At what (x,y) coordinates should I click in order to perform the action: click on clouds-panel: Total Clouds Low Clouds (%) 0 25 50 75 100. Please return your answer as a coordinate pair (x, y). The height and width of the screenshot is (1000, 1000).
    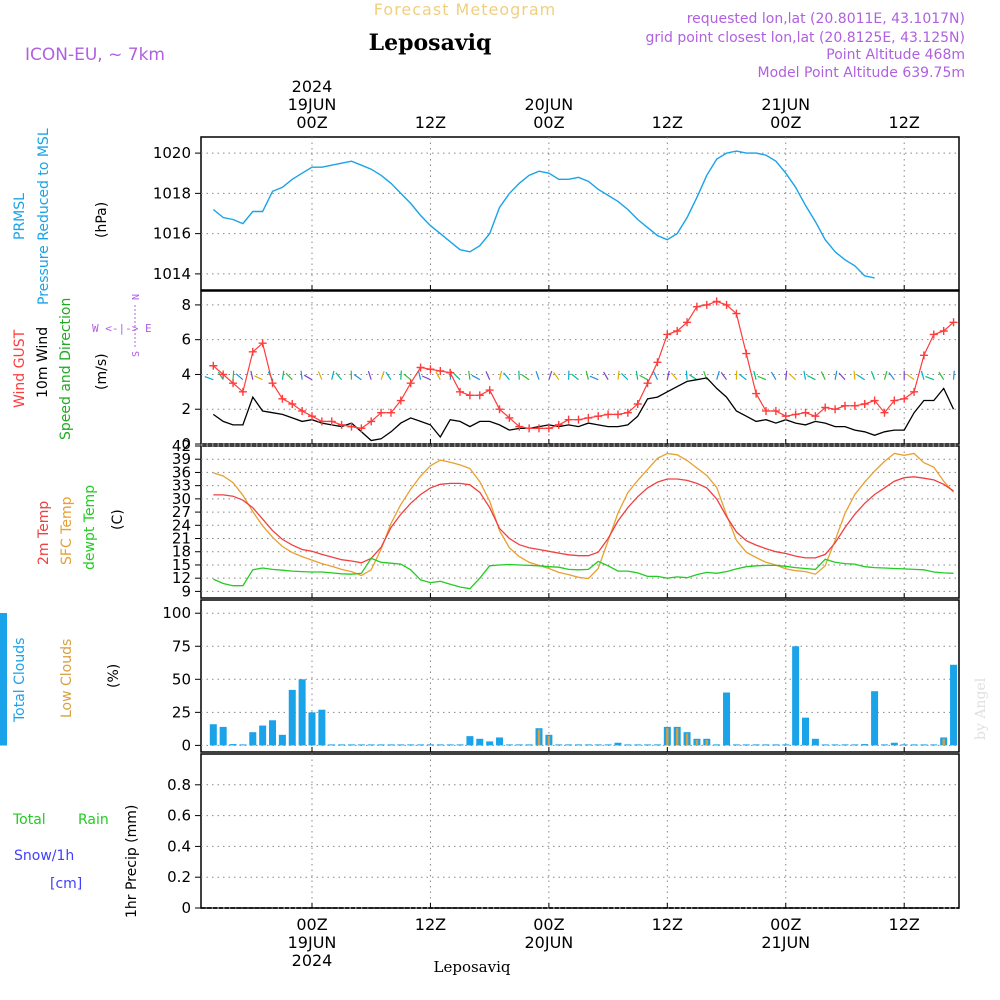
    Looking at the image, I should click on (479, 679).